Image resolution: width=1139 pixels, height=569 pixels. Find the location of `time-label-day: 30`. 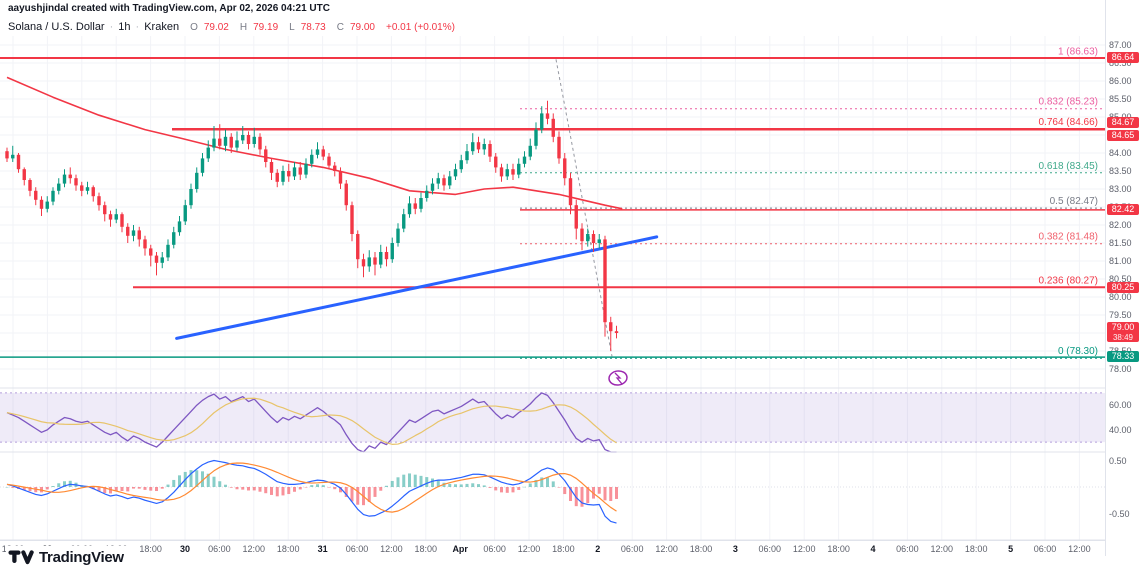

time-label-day: 30 is located at coordinates (185, 549).